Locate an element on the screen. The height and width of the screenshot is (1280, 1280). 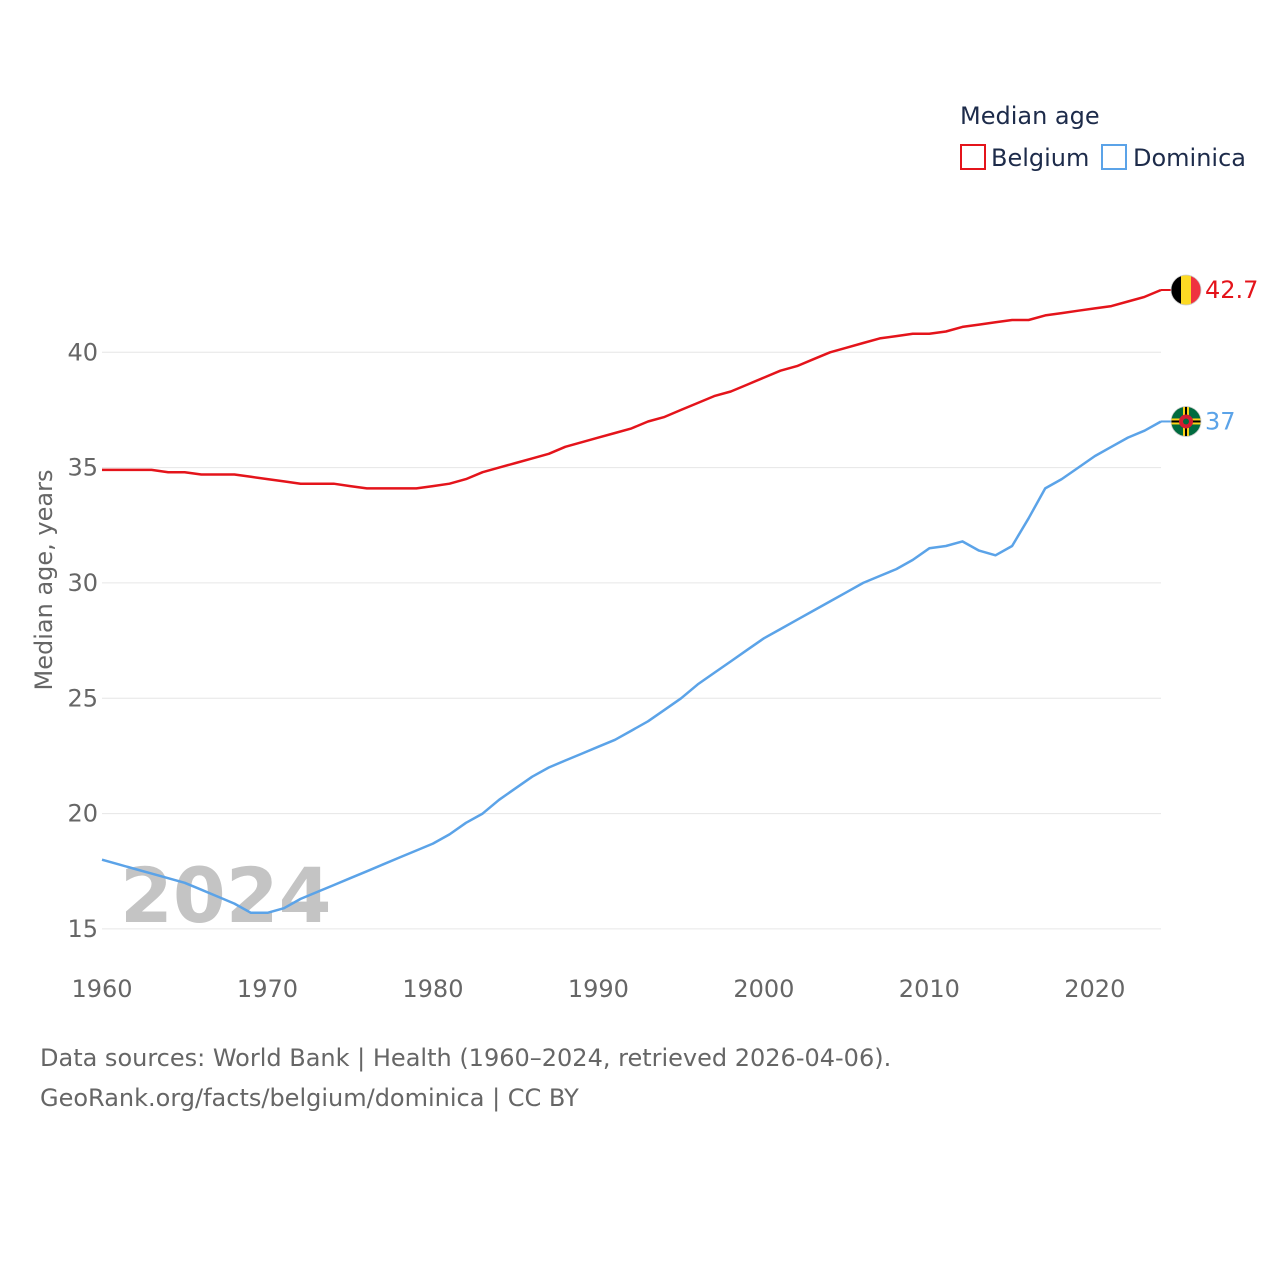
x-axis-tick-labels: 1960 1970 1980 1990 2000 2010 2020 is located at coordinates (598, 989).